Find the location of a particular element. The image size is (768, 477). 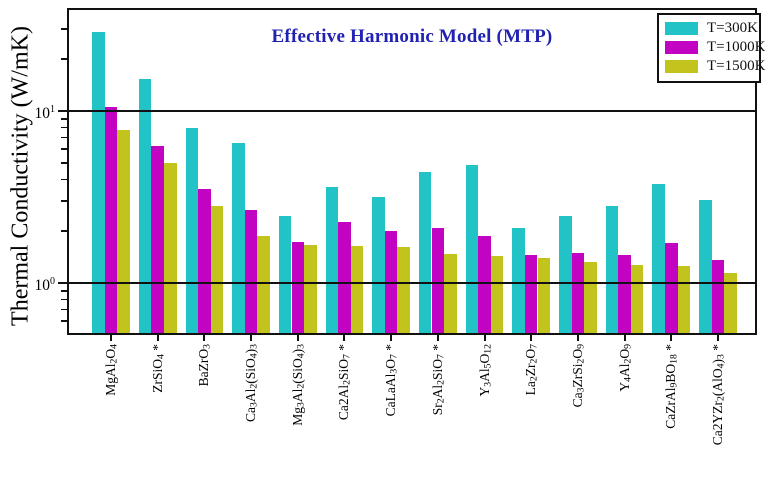

chart-title: Effective Harmonic Model (MTP) is located at coordinates (412, 36).